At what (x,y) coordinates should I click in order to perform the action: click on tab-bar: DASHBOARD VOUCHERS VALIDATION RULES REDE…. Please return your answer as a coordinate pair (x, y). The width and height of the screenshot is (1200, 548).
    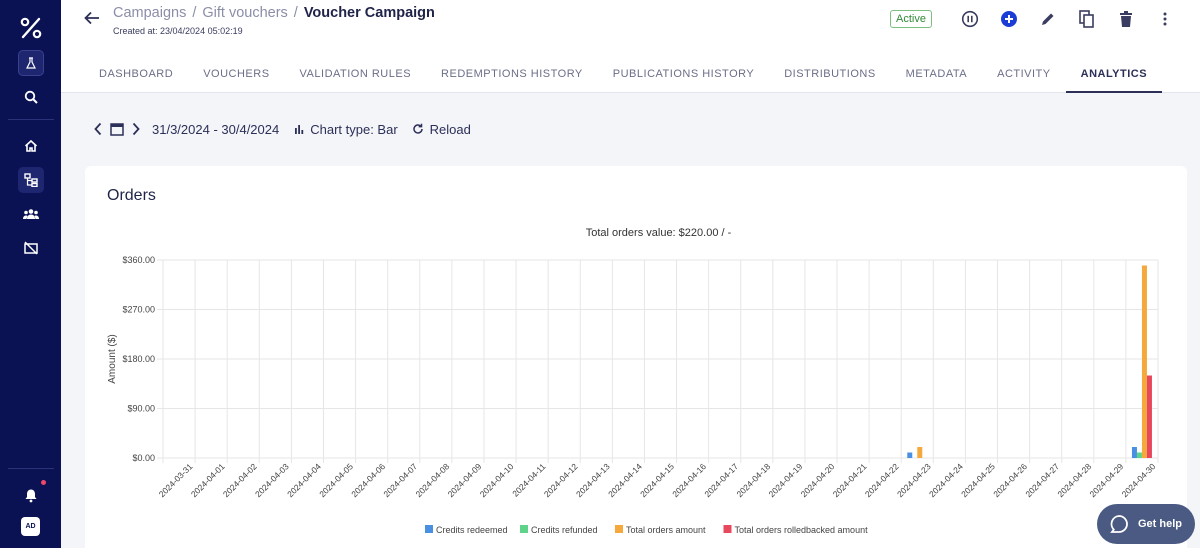
    Looking at the image, I should click on (623, 75).